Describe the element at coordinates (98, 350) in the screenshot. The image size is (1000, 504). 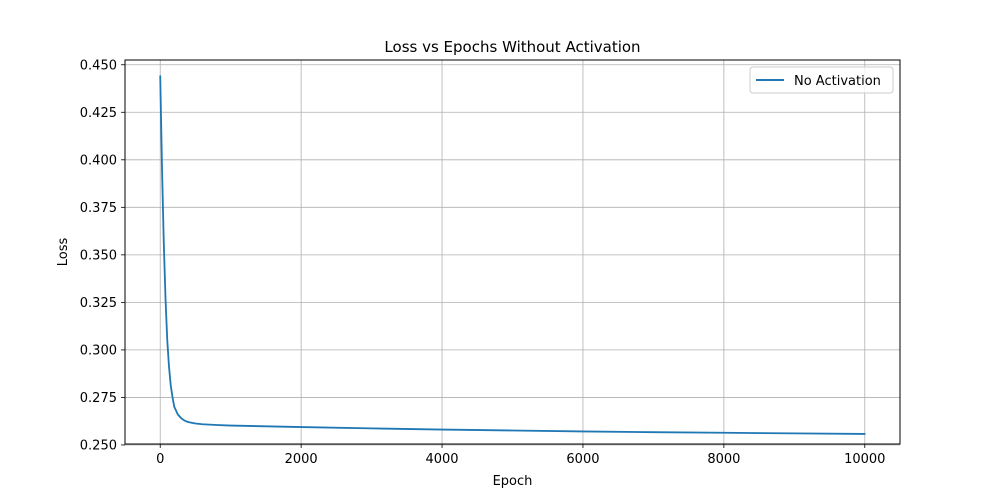
I see `y-tick-label: 0.300` at that location.